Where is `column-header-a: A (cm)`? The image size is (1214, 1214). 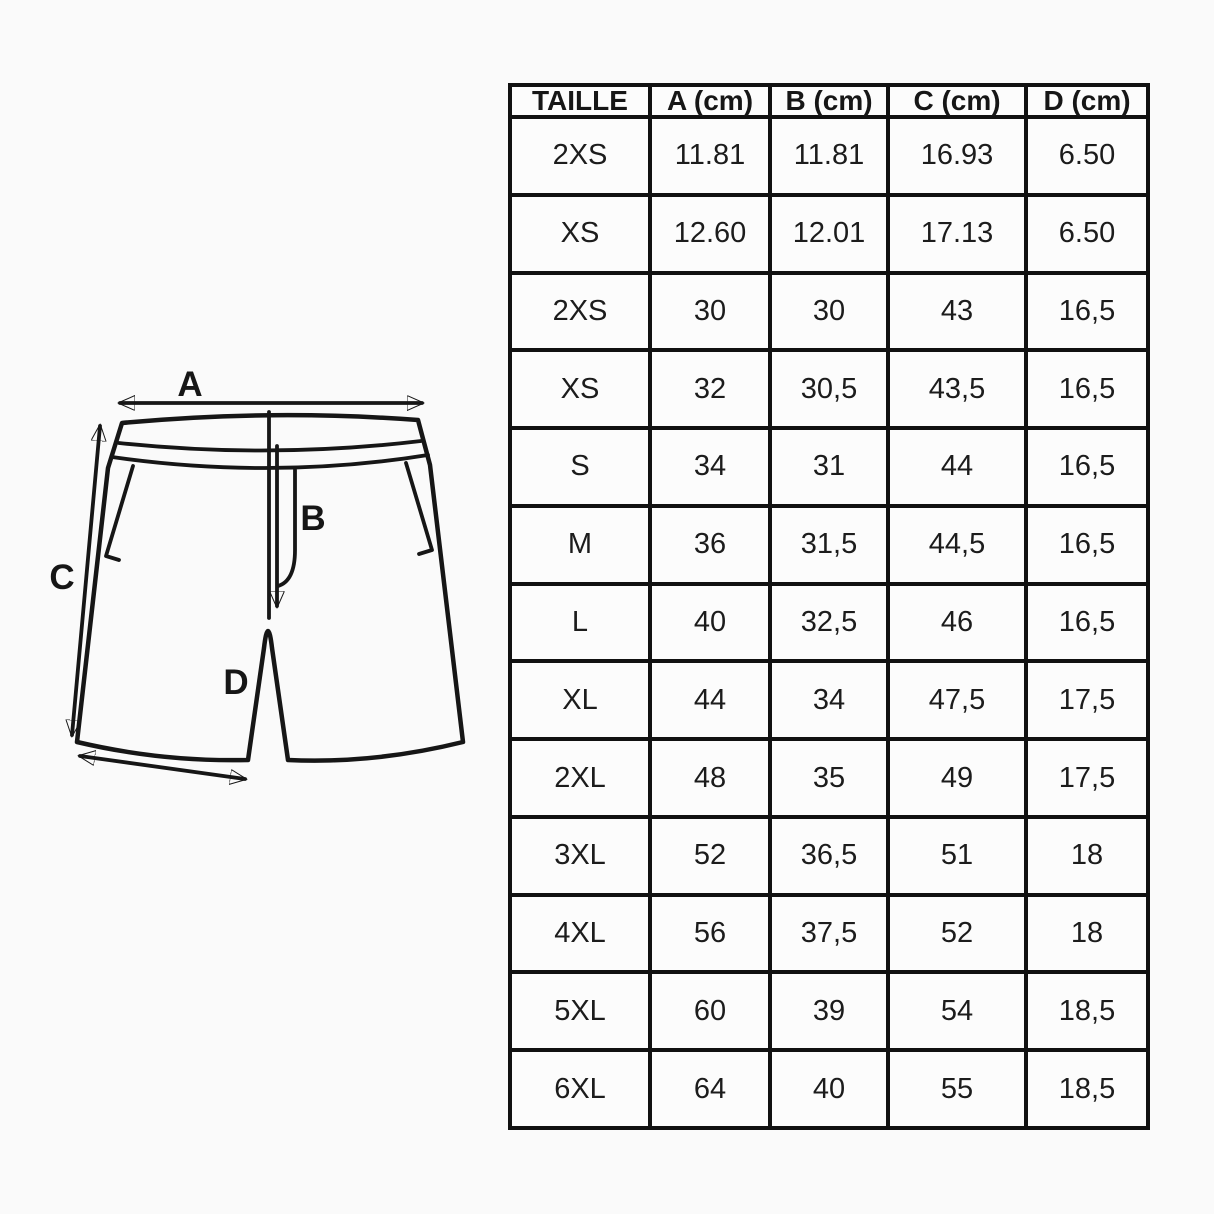 column-header-a: A (cm) is located at coordinates (710, 101).